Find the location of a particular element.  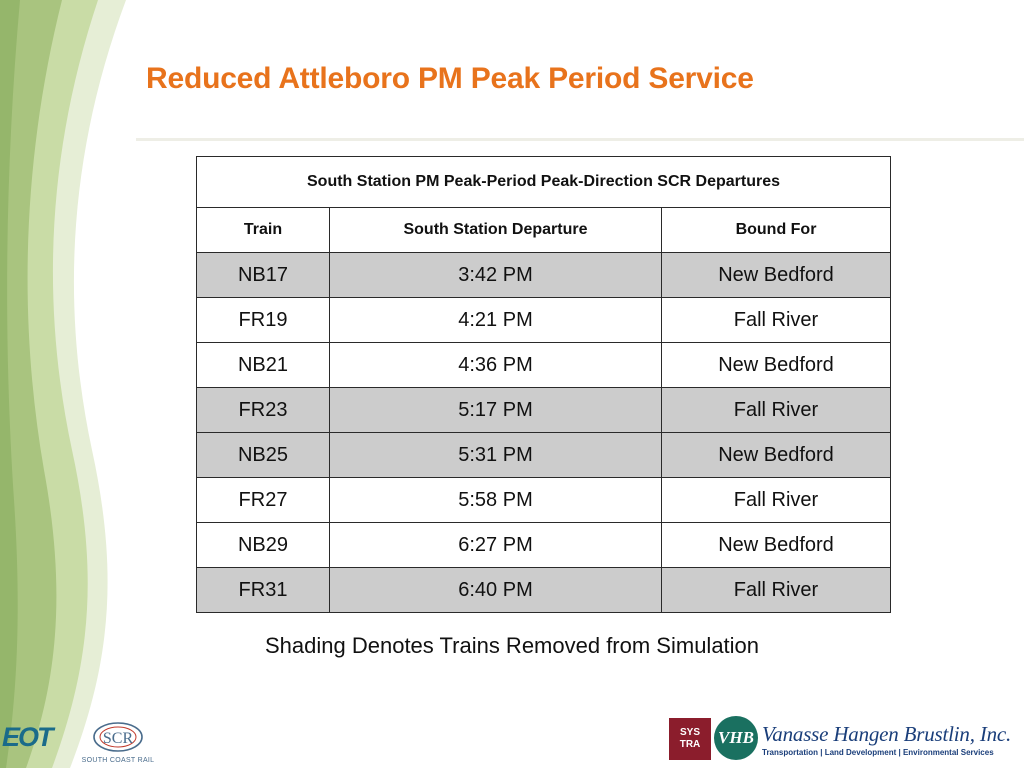

eot-logo: EOT is located at coordinates (27, 737).